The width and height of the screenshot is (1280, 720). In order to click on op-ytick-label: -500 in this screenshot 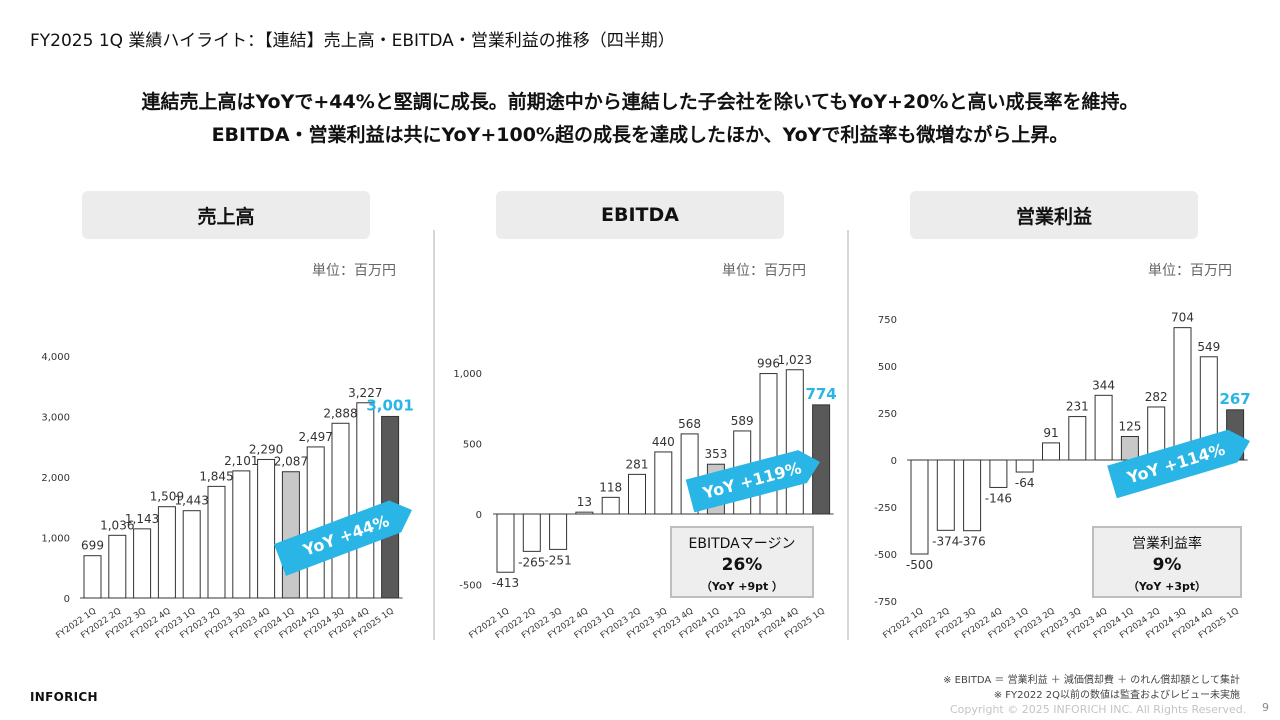, I will do `click(885, 555)`.